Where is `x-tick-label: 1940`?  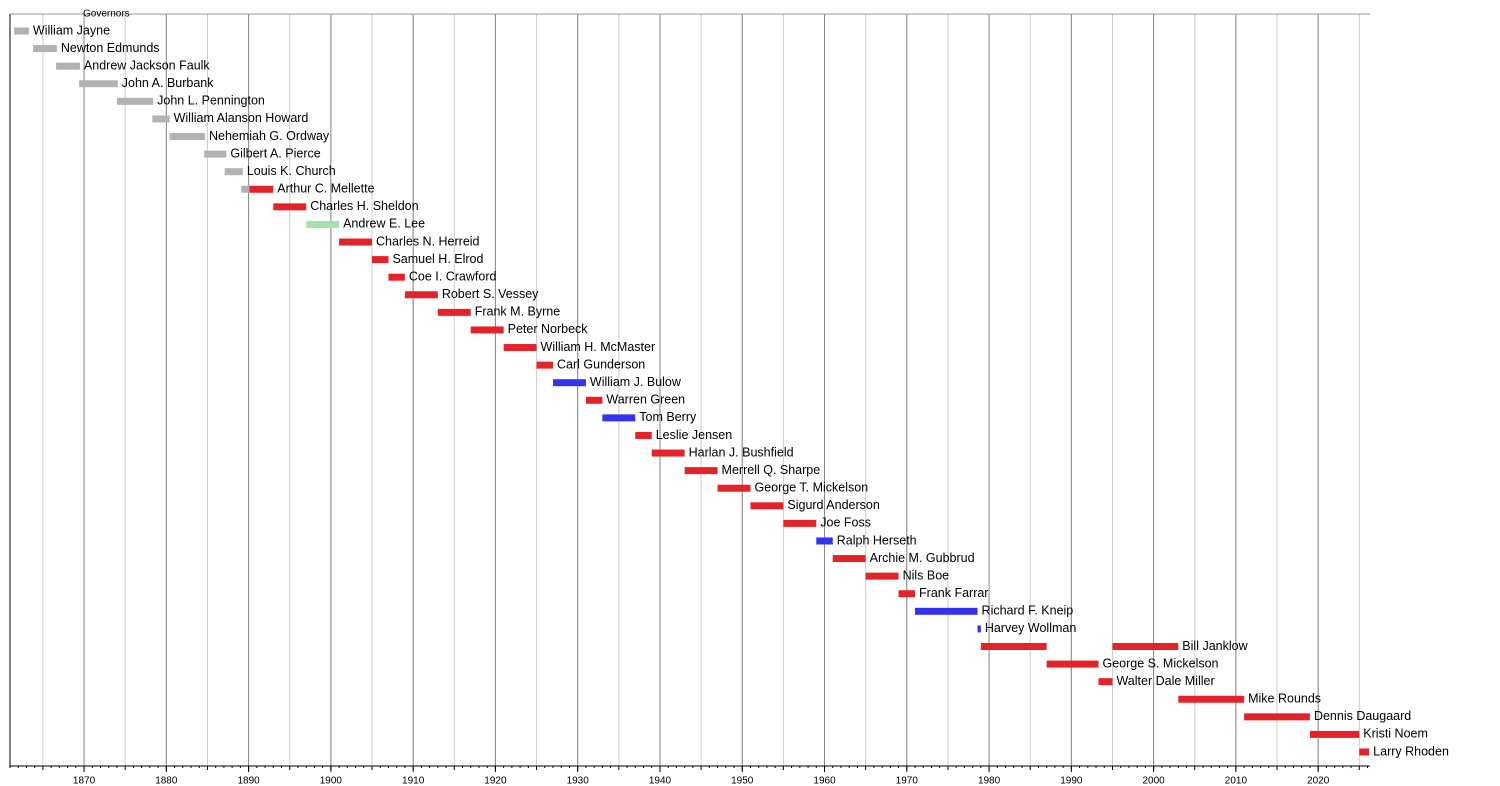
x-tick-label: 1940 is located at coordinates (660, 781).